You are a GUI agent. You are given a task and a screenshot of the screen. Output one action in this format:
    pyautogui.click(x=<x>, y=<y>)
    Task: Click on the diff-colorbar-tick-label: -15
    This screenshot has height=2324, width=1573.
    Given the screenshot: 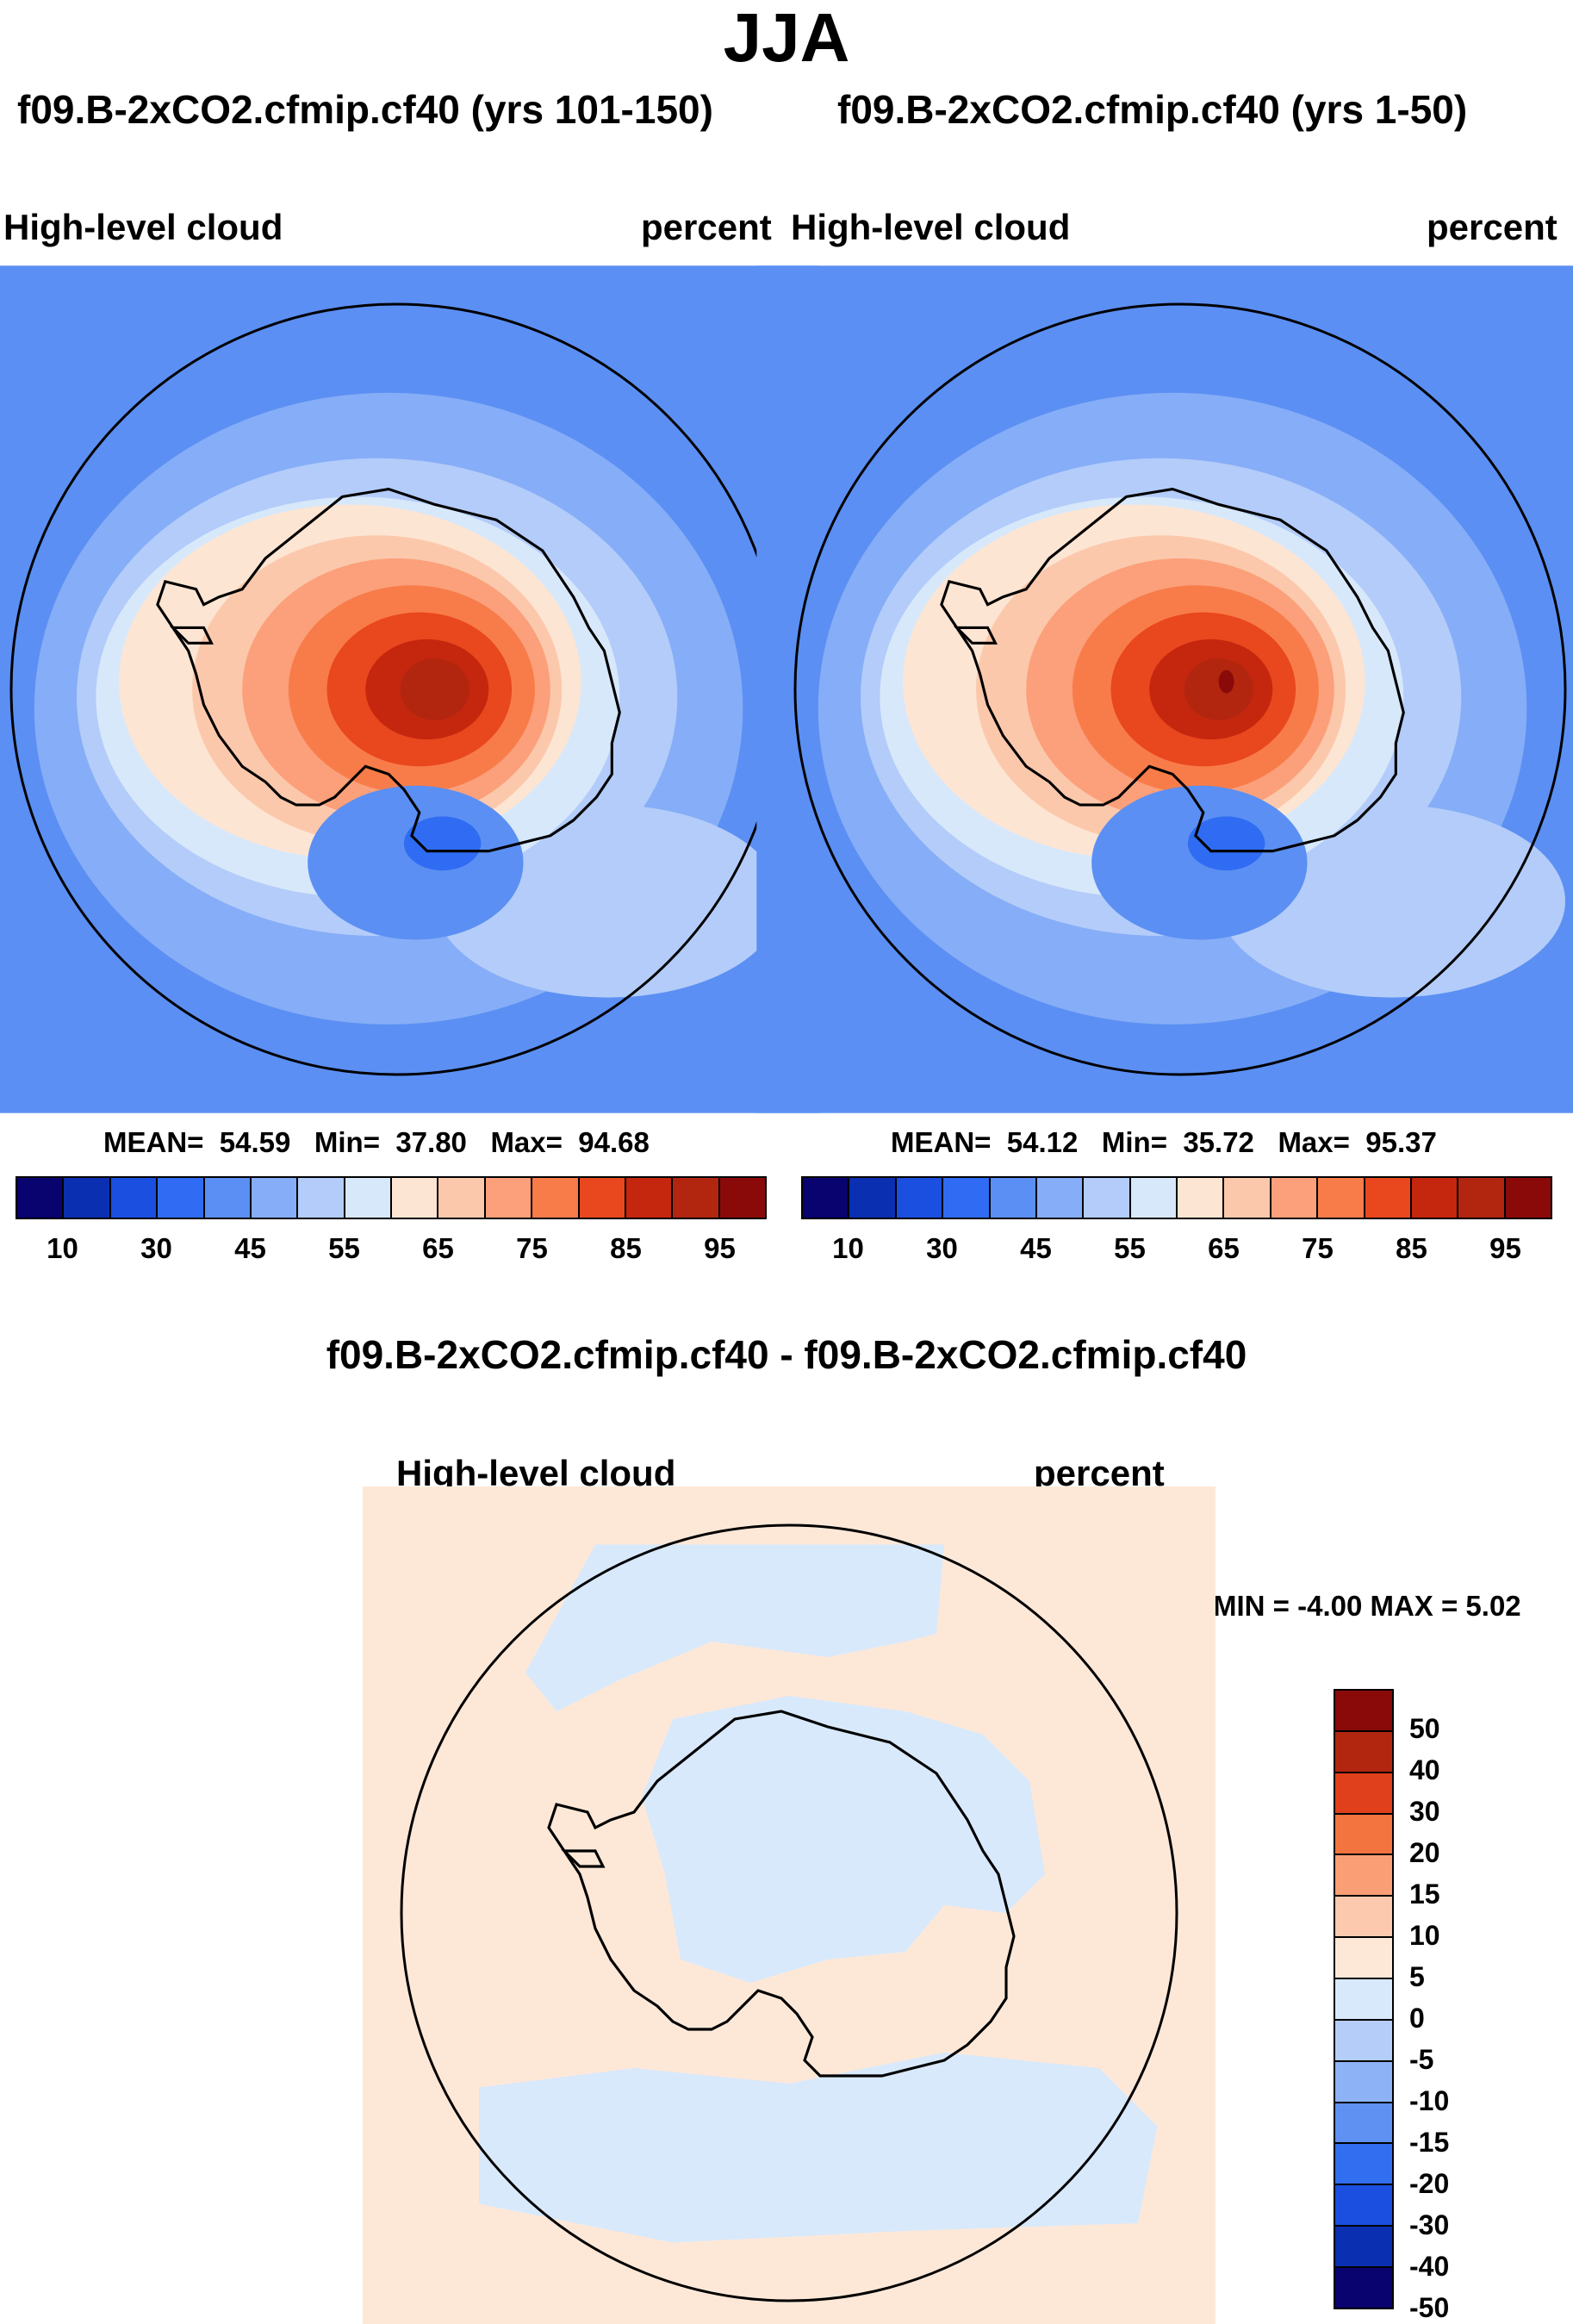 What is the action you would take?
    pyautogui.click(x=1429, y=2142)
    